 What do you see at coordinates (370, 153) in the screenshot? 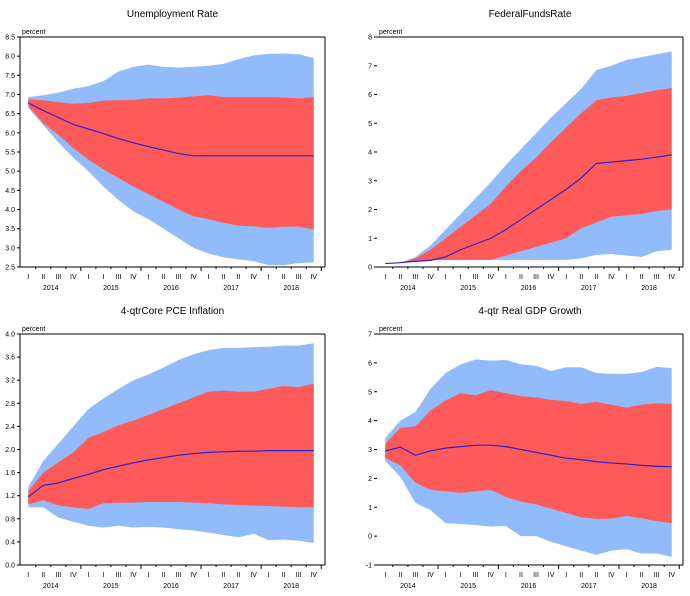
I see `y-tick-label: 4` at bounding box center [370, 153].